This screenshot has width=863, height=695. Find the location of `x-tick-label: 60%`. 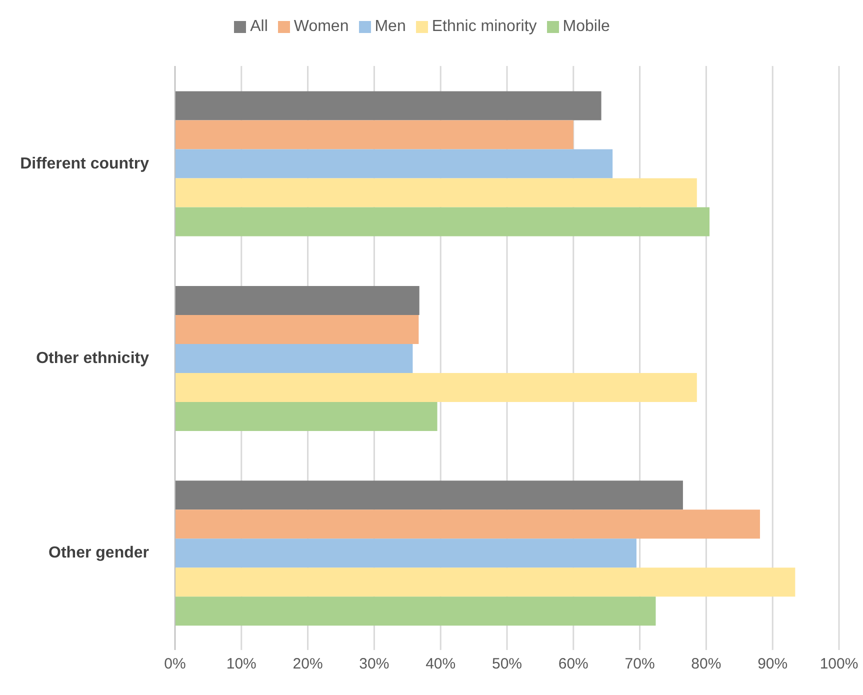

x-tick-label: 60% is located at coordinates (573, 664).